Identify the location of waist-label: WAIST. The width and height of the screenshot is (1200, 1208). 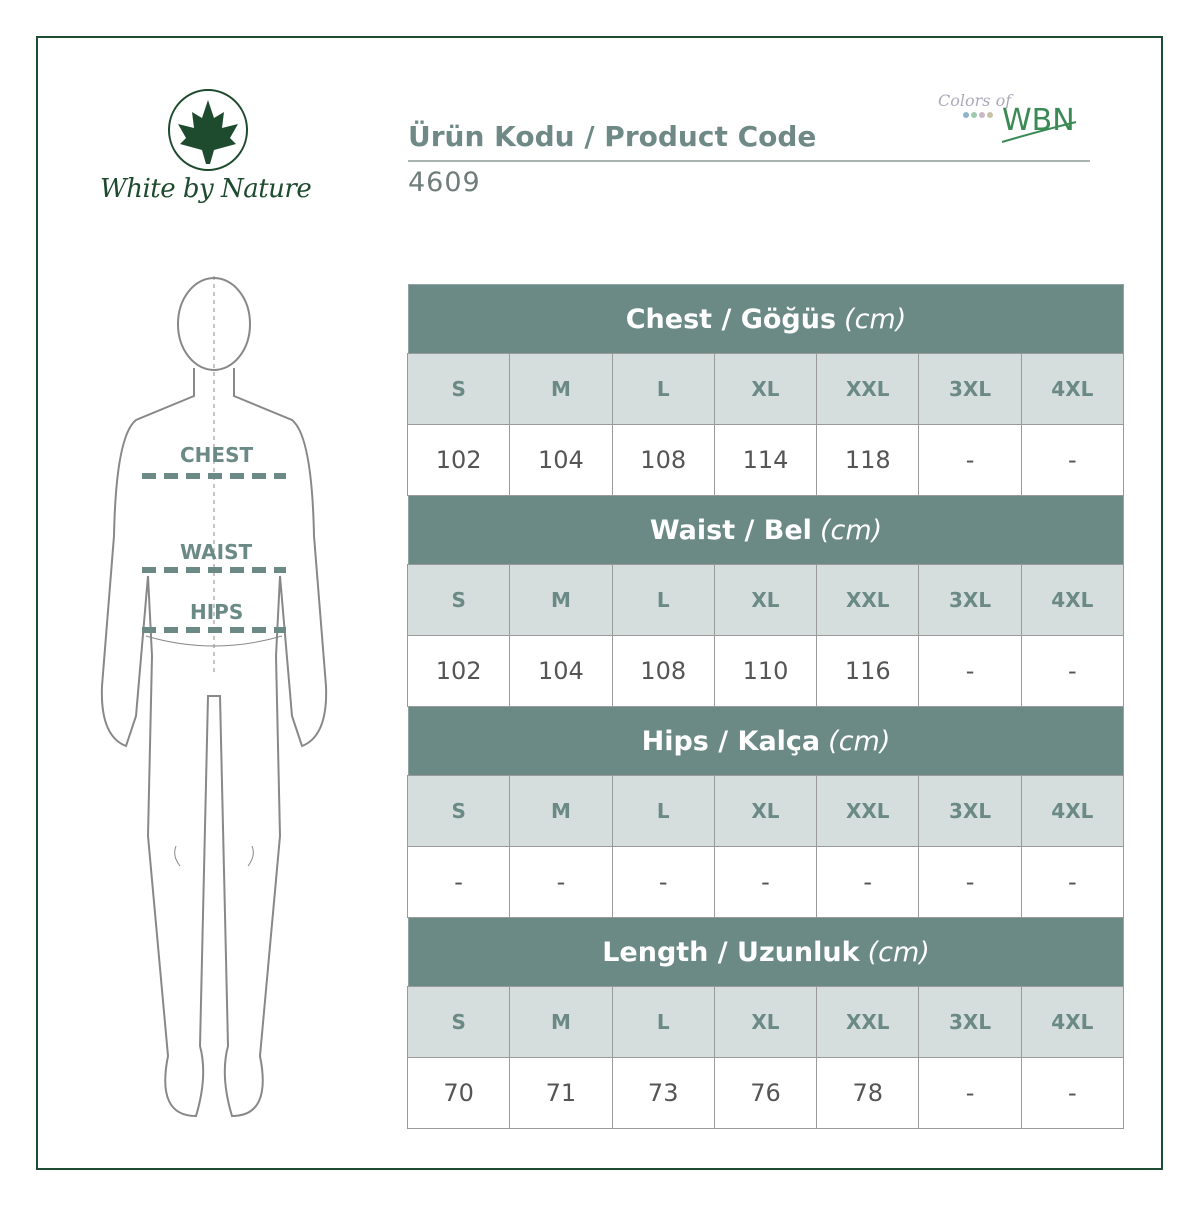
(216, 552).